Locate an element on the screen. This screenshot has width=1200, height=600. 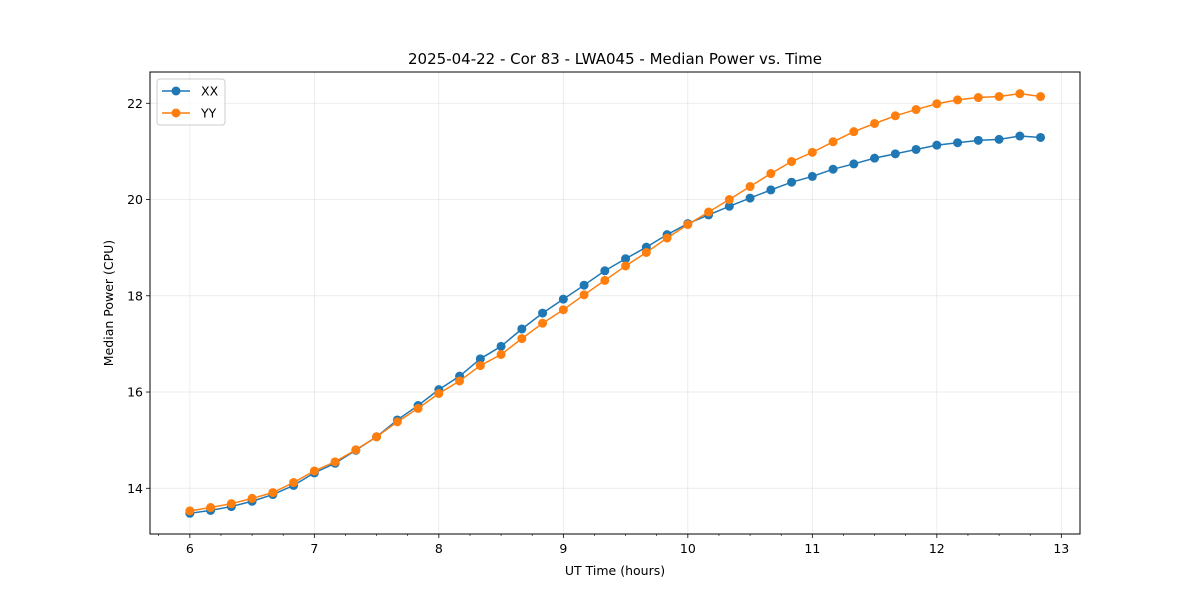
y-tick-label: 20 is located at coordinates (135, 199).